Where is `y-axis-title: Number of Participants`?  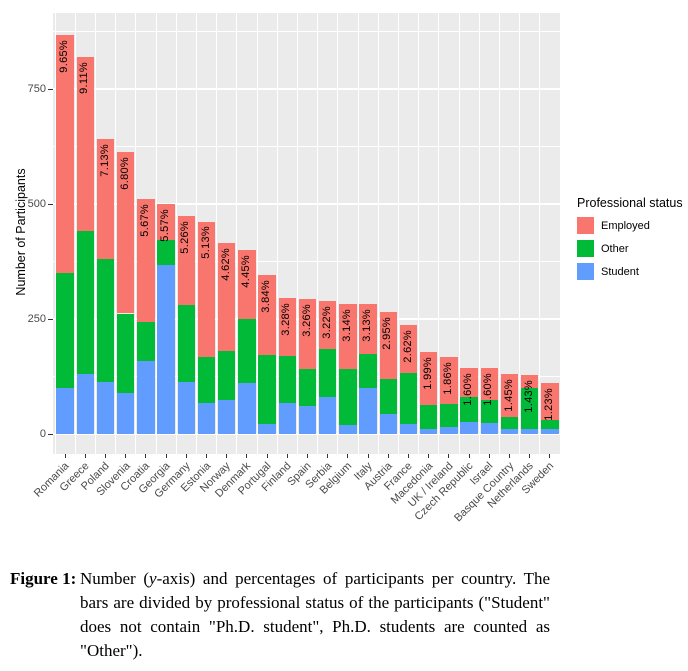
y-axis-title: Number of Participants is located at coordinates (21, 232).